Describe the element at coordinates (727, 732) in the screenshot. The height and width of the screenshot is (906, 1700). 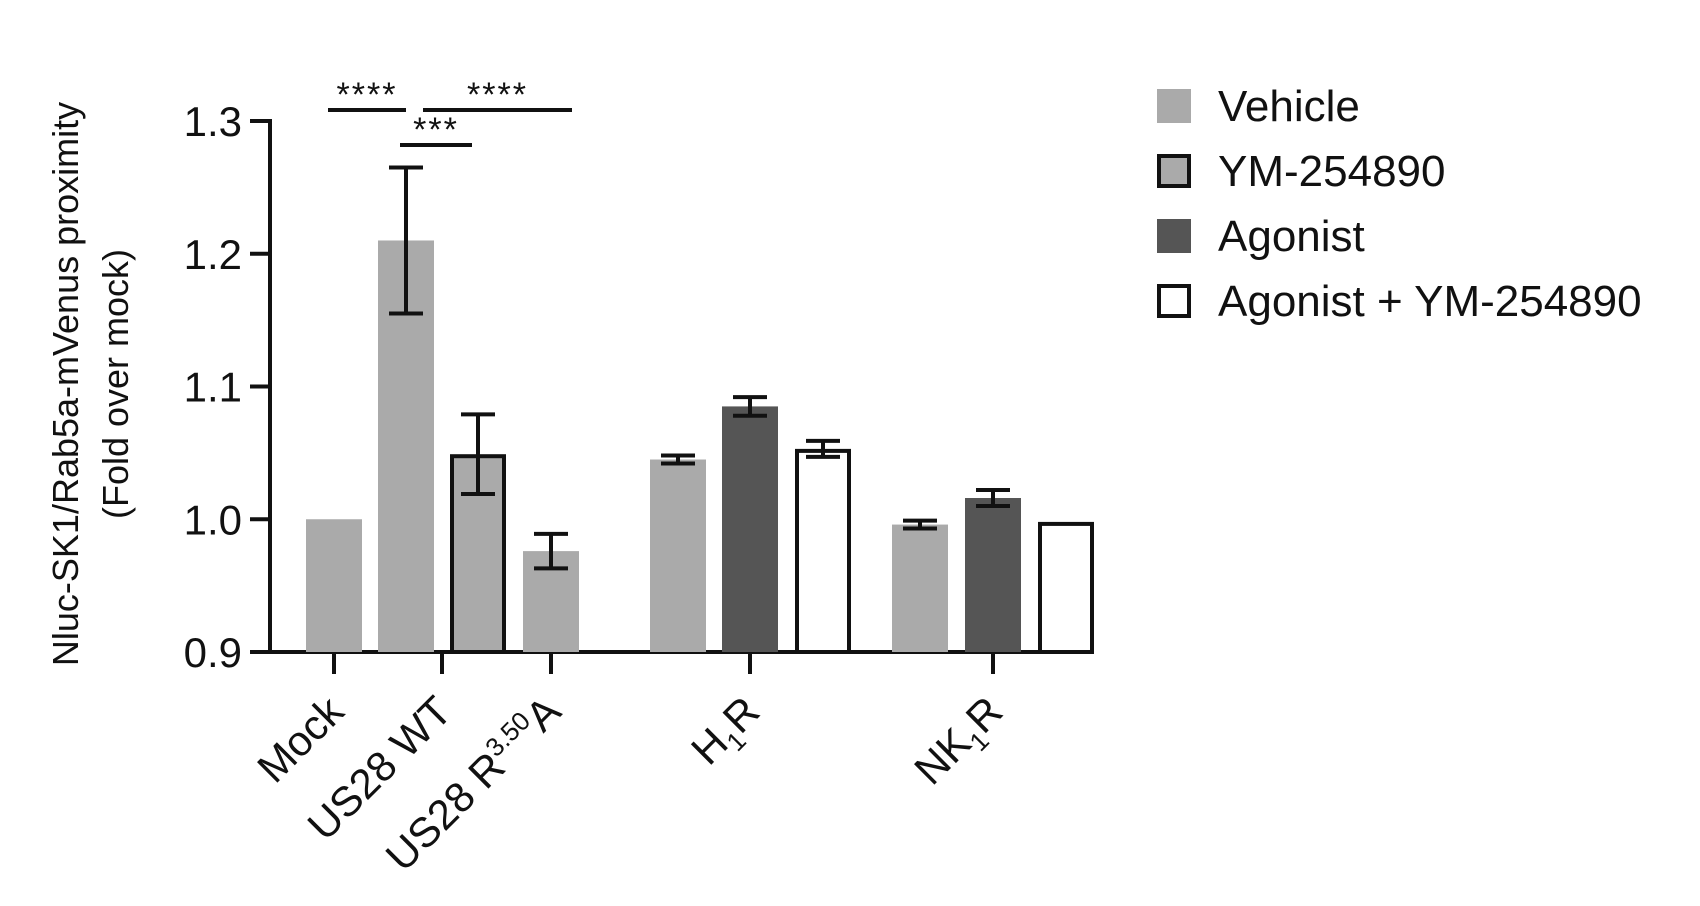
I see `x-tick-label: H1R` at that location.